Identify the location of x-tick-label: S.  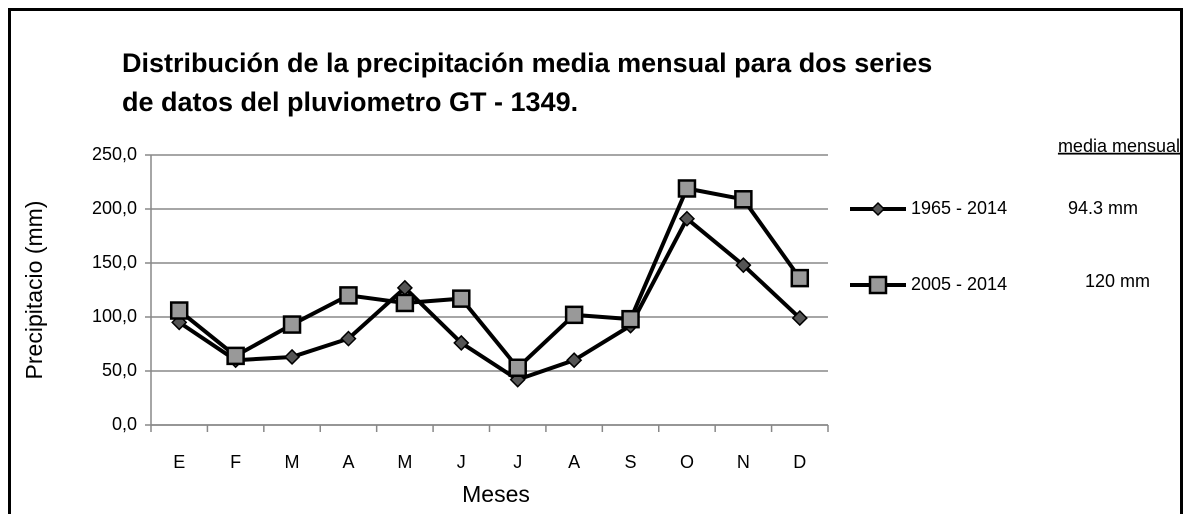
(631, 462).